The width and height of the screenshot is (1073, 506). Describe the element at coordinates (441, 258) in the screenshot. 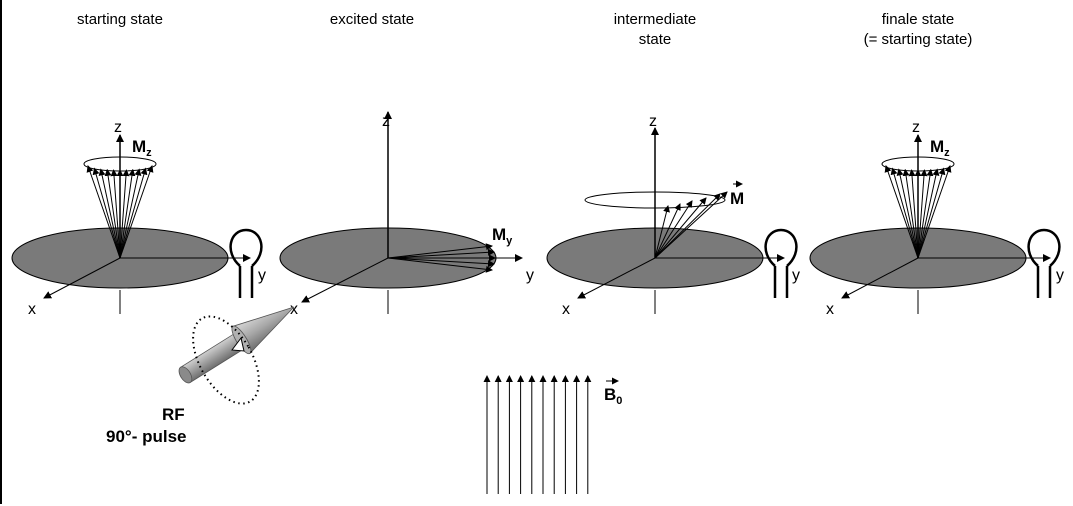

I see `transverse-magnetization-arrows` at that location.